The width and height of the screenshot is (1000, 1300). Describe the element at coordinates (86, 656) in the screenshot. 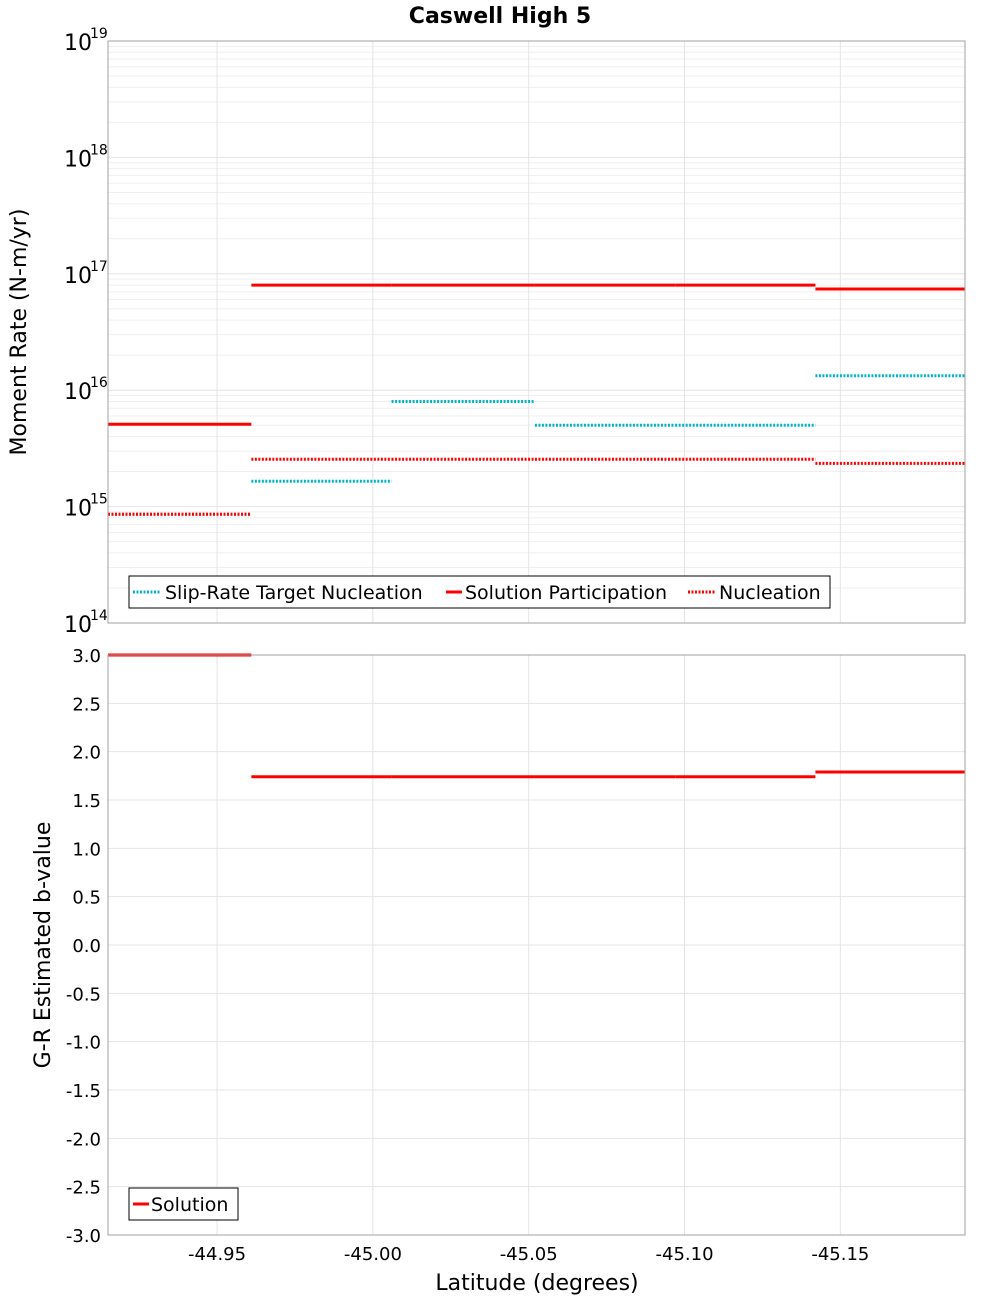

I see `bottom-y-tick-label: 3.0` at that location.